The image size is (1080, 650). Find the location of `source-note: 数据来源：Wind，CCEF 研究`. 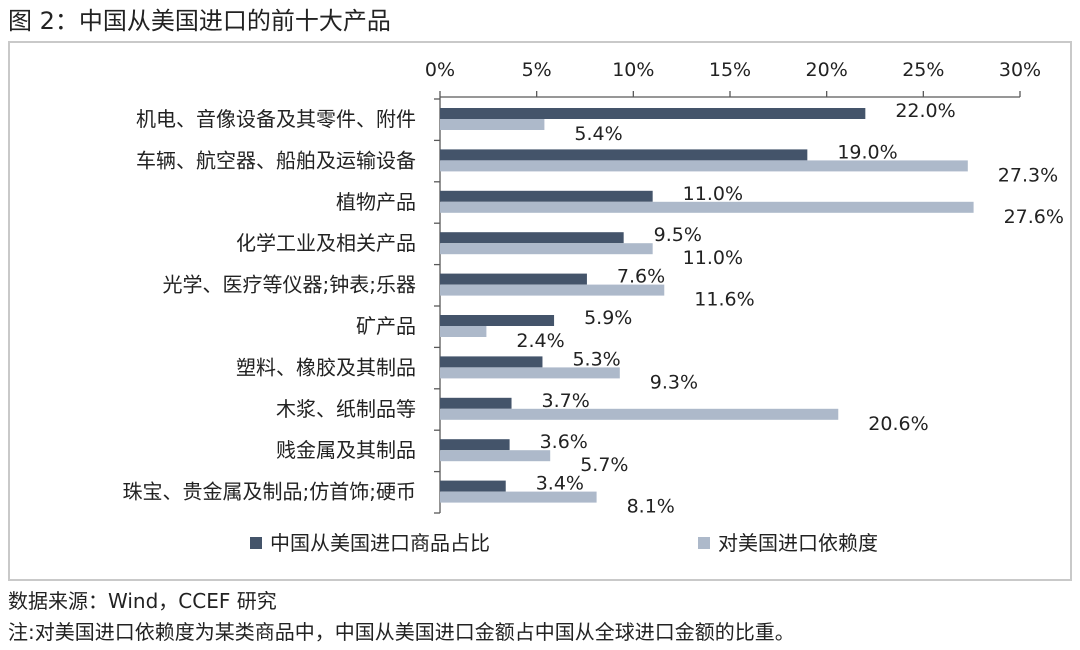

source-note: 数据来源：Wind，CCEF 研究 is located at coordinates (142, 601).